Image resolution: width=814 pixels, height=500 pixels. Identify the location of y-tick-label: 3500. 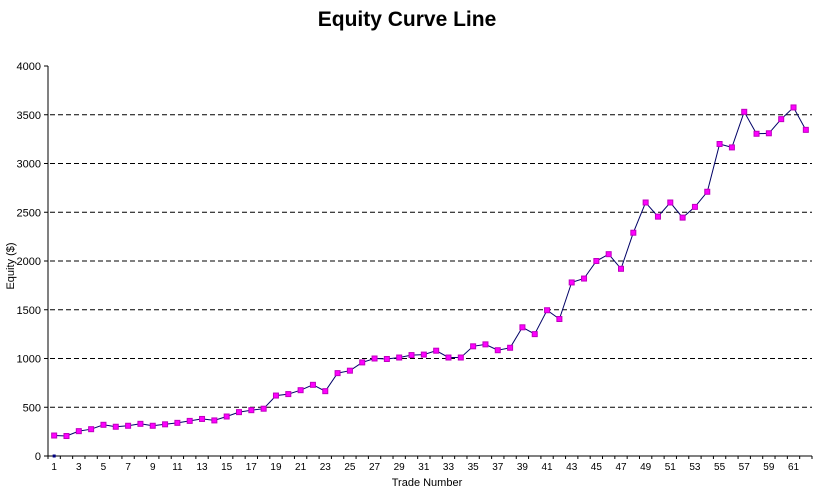
(29, 116).